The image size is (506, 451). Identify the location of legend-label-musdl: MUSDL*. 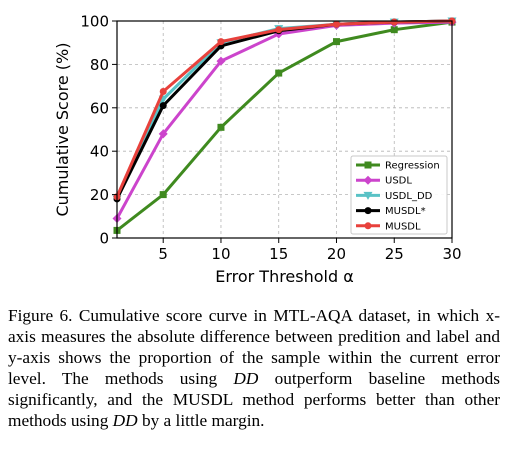
(405, 211).